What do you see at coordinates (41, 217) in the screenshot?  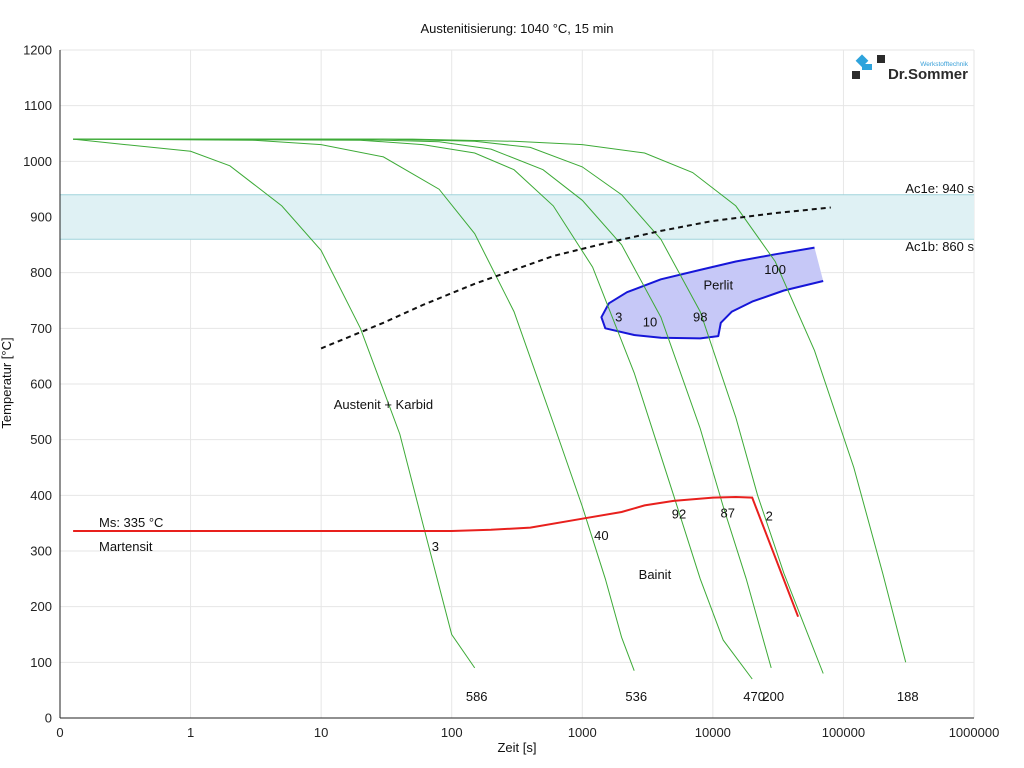 I see `y-tick-label: 900` at bounding box center [41, 217].